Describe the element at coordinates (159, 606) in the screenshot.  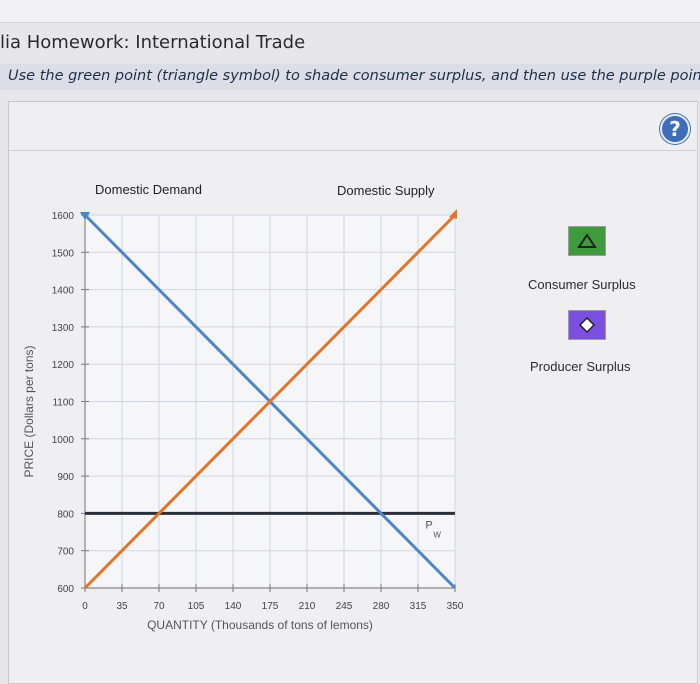
I see `x-tick-label: 70` at that location.